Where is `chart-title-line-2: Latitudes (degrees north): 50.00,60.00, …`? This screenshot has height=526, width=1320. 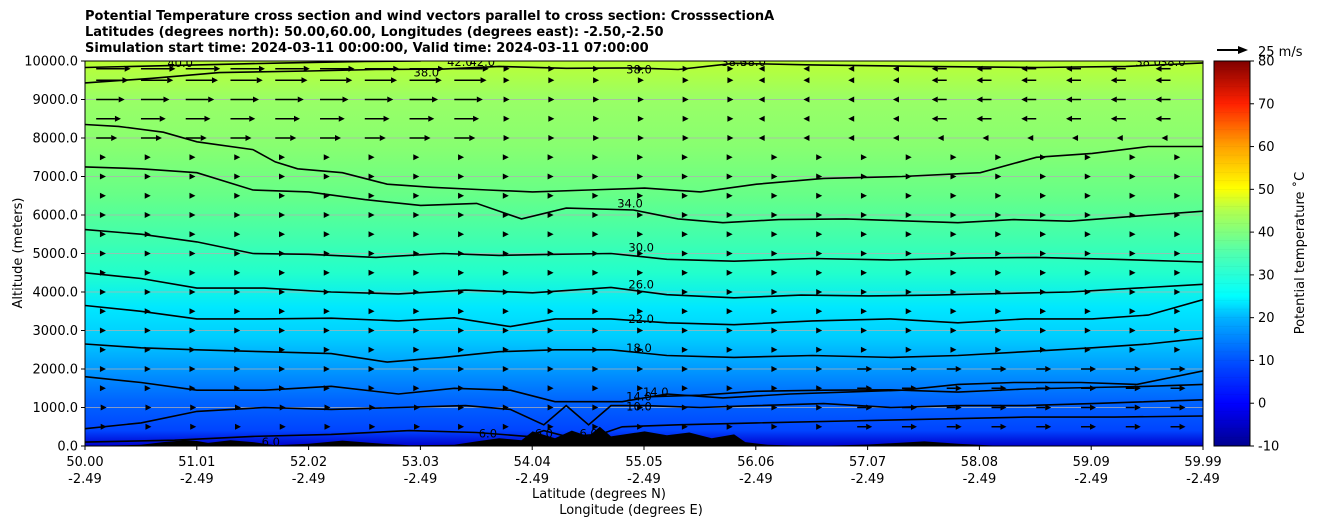
chart-title-line-2: Latitudes (degrees north): 50.00,60.00, … is located at coordinates (374, 32).